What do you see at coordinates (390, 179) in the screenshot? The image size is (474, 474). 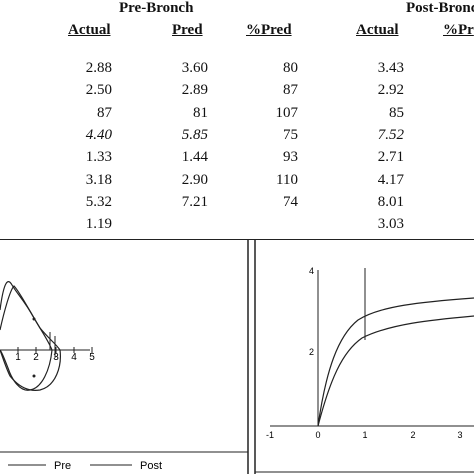 I see `table-cell: 4.17` at bounding box center [390, 179].